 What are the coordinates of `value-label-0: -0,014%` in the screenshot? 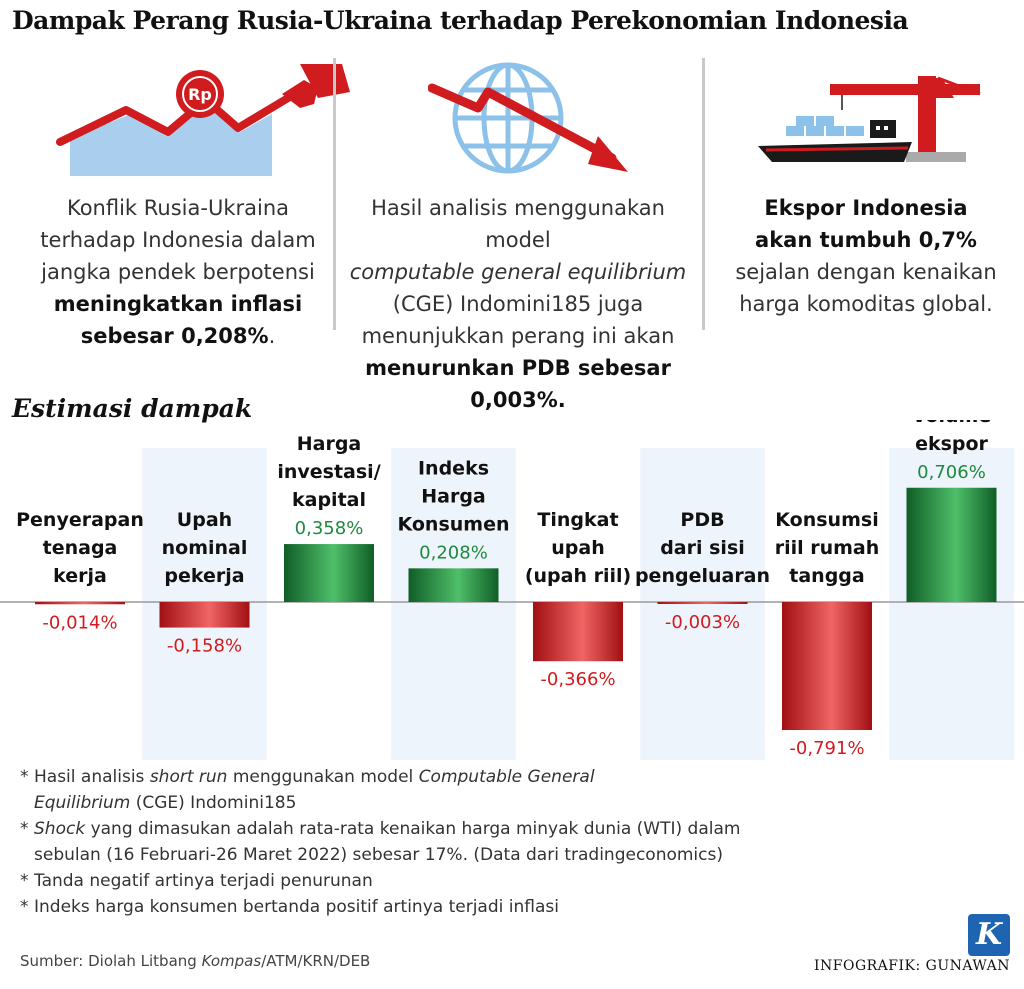 It's located at (79, 622).